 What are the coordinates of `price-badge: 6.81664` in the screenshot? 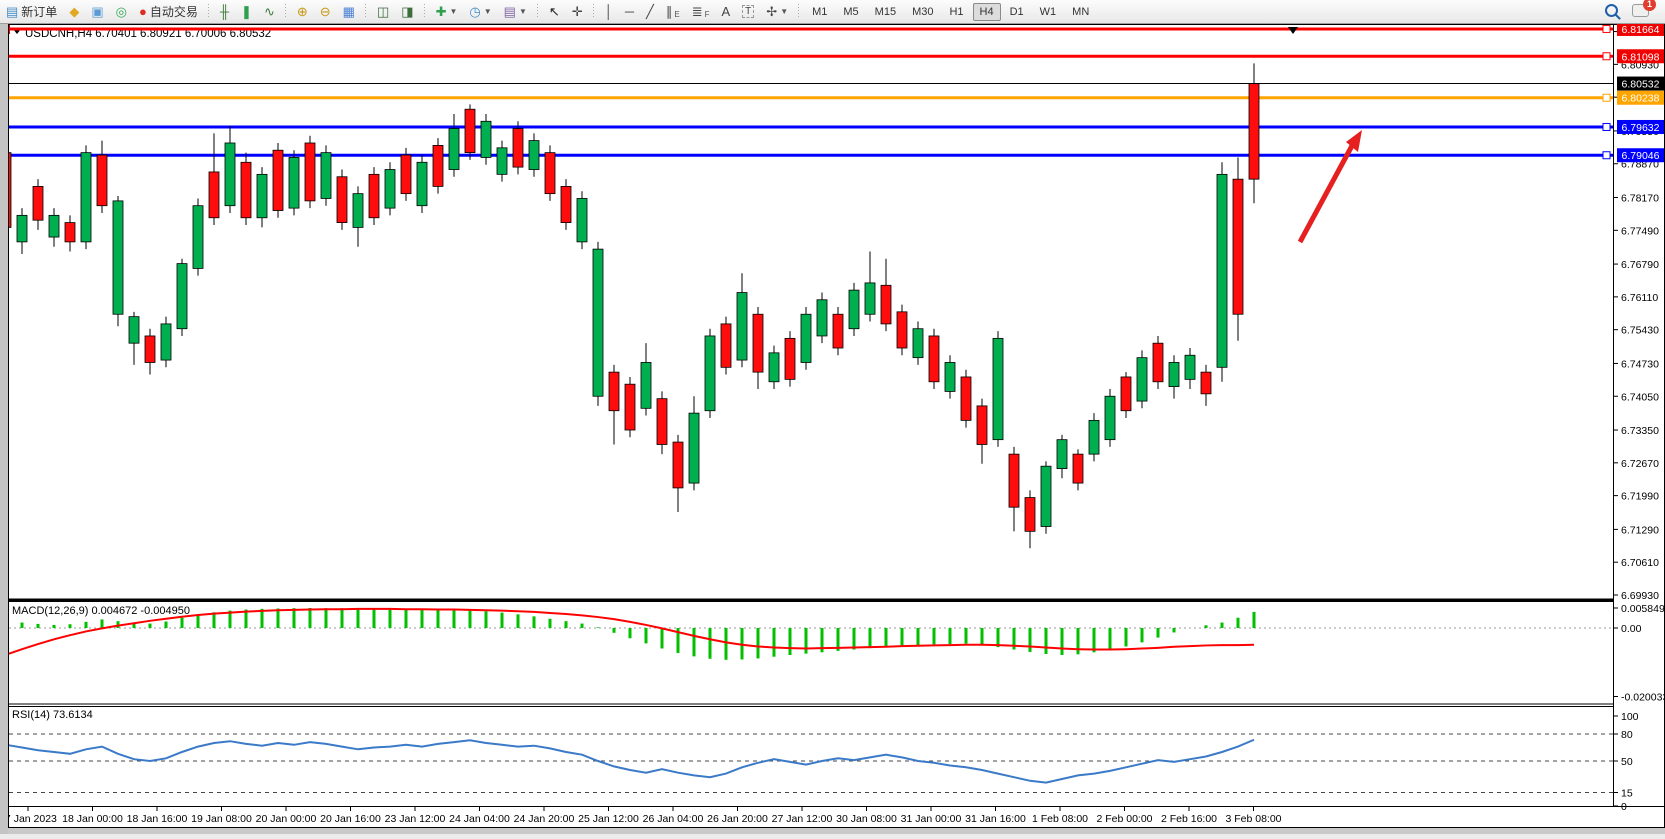 It's located at (1640, 28).